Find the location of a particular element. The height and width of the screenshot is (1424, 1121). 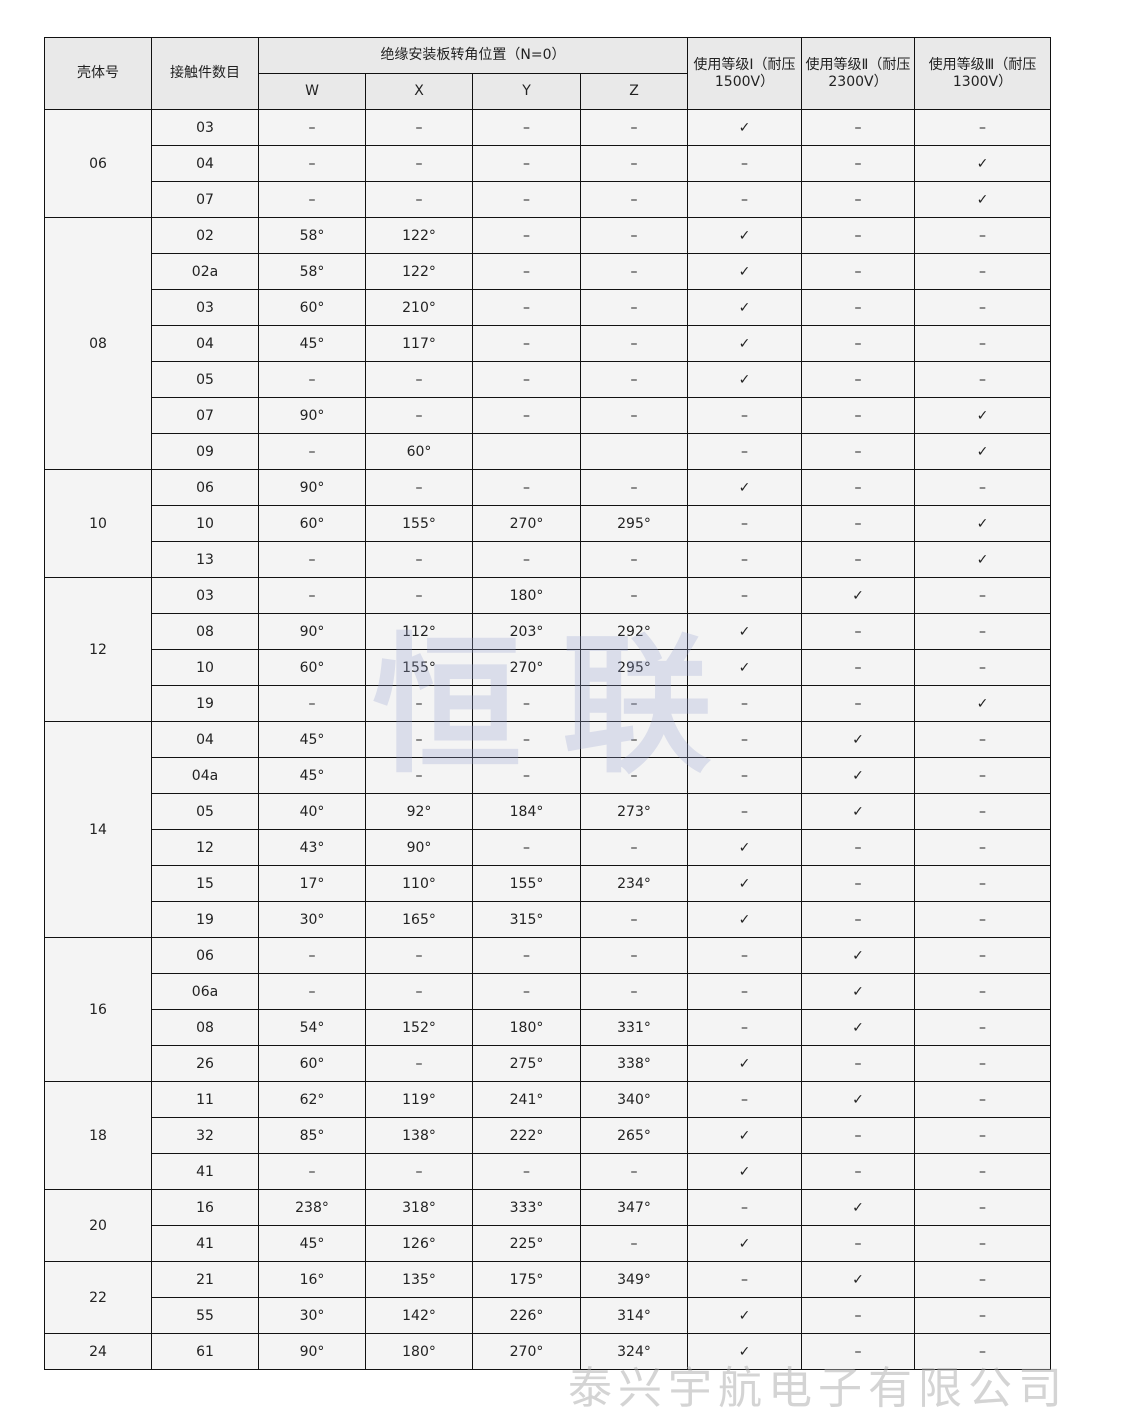

w-cell: 60° is located at coordinates (312, 523).